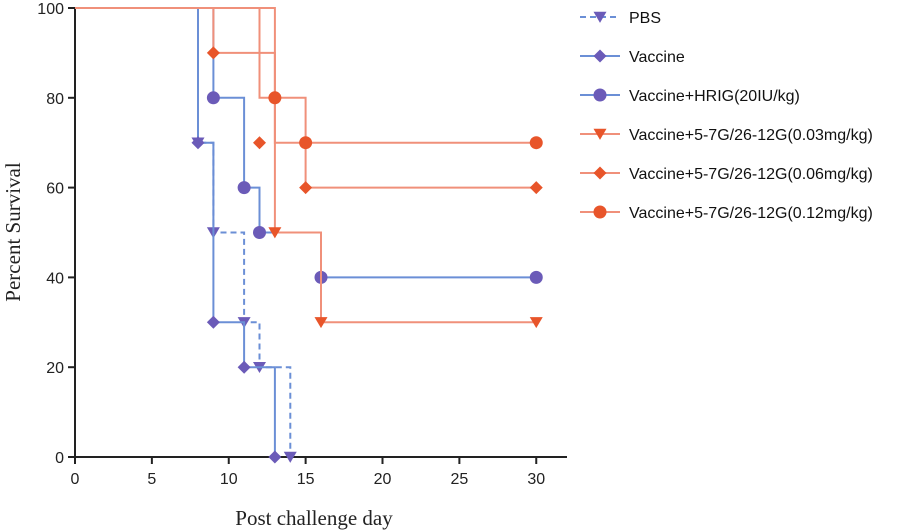 The image size is (910, 530). I want to click on y-axis-title: Percent Survival, so click(13, 232).